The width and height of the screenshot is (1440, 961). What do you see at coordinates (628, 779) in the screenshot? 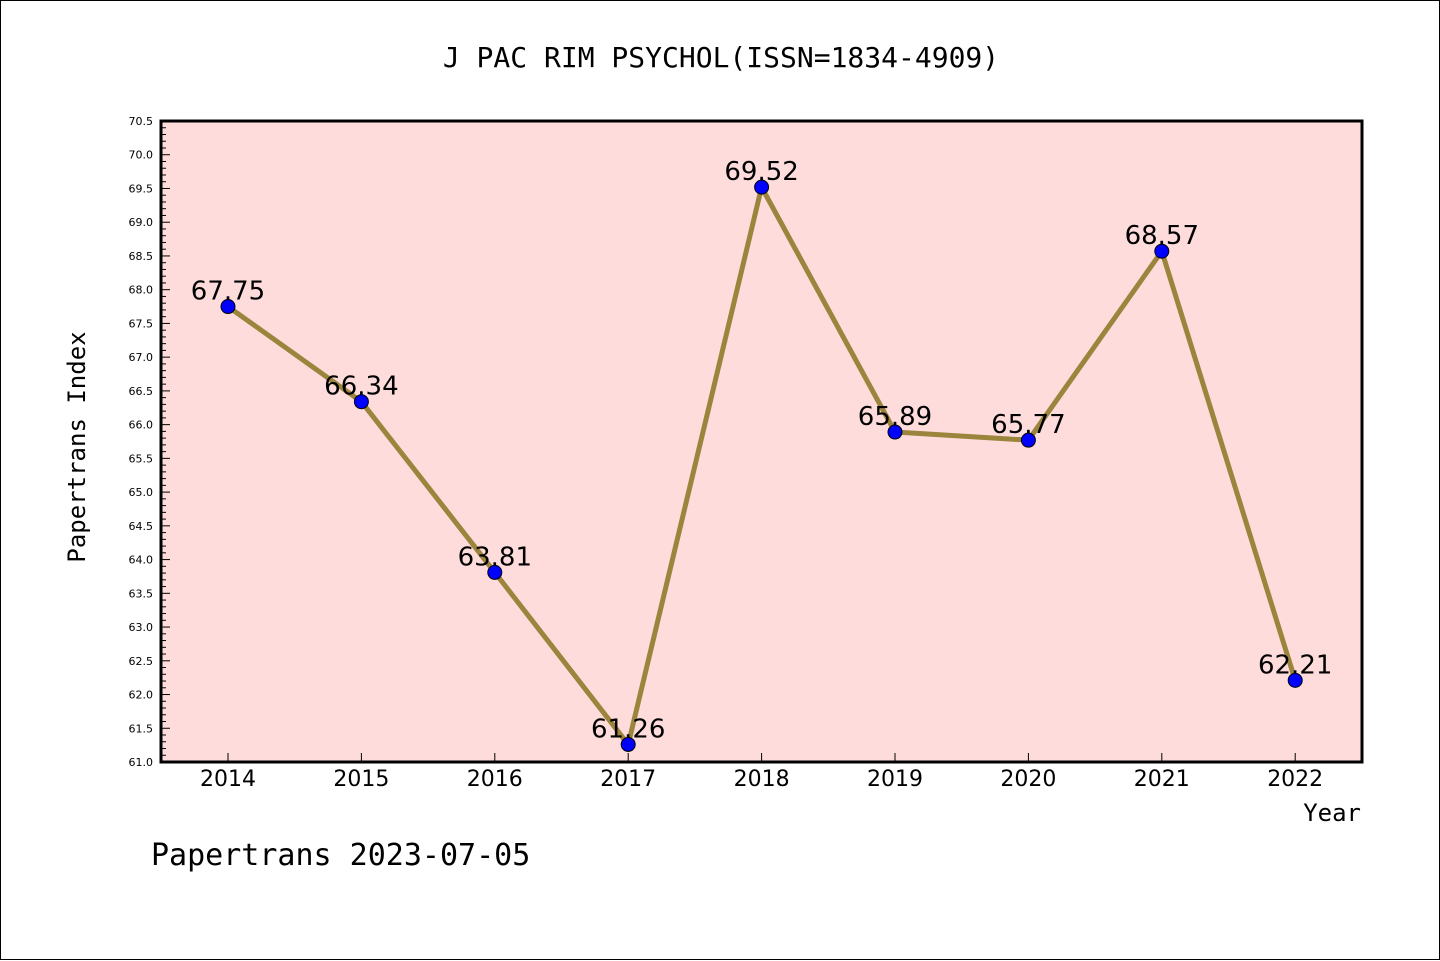
I see `x-tick-label: 2017` at bounding box center [628, 779].